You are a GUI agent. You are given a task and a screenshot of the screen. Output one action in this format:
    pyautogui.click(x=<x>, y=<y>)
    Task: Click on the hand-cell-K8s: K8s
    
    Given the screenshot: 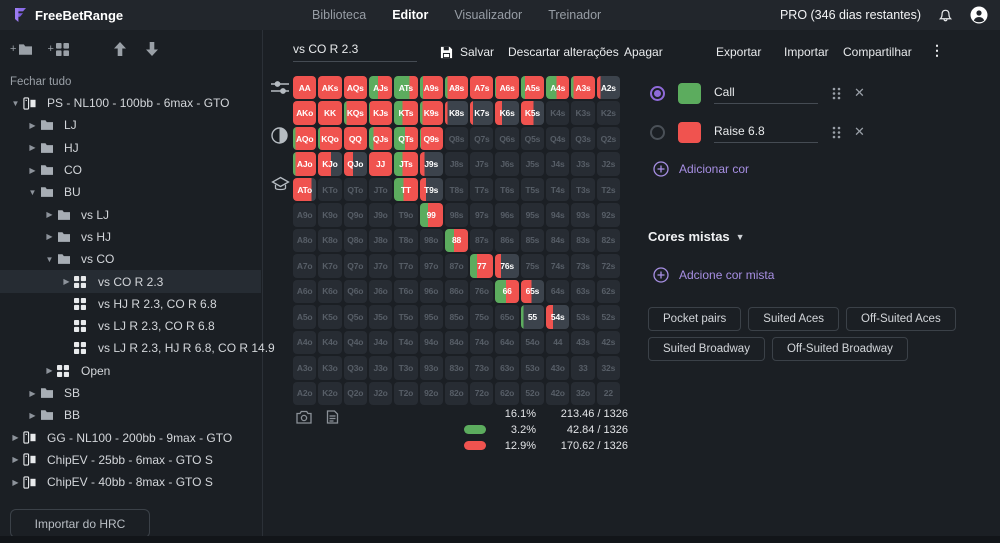 What is the action you would take?
    pyautogui.click(x=456, y=113)
    